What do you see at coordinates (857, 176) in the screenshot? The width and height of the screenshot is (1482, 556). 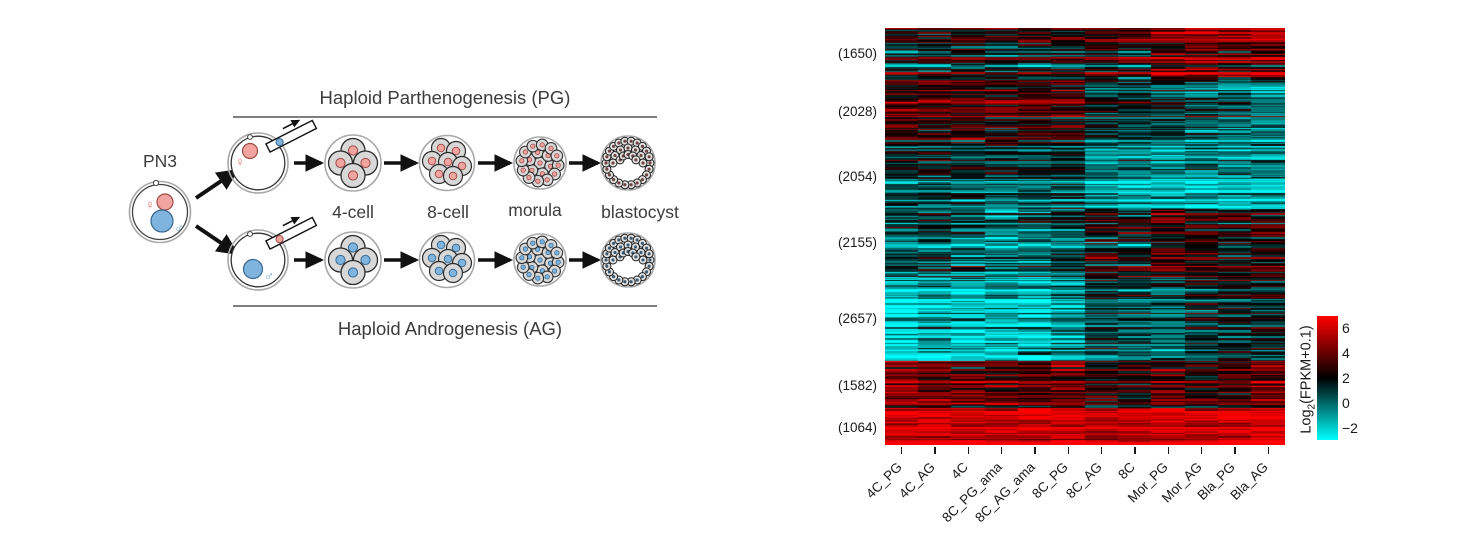 I see `heatmap-row-cluster-label: (2054)` at bounding box center [857, 176].